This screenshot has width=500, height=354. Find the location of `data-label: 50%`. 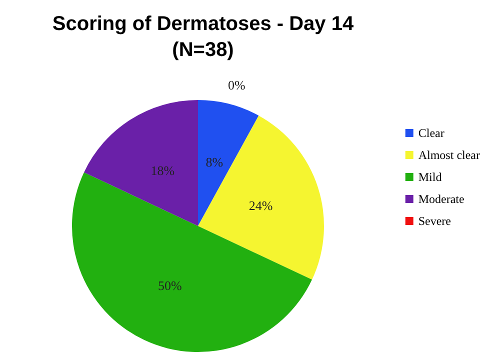

data-label: 50% is located at coordinates (170, 286).